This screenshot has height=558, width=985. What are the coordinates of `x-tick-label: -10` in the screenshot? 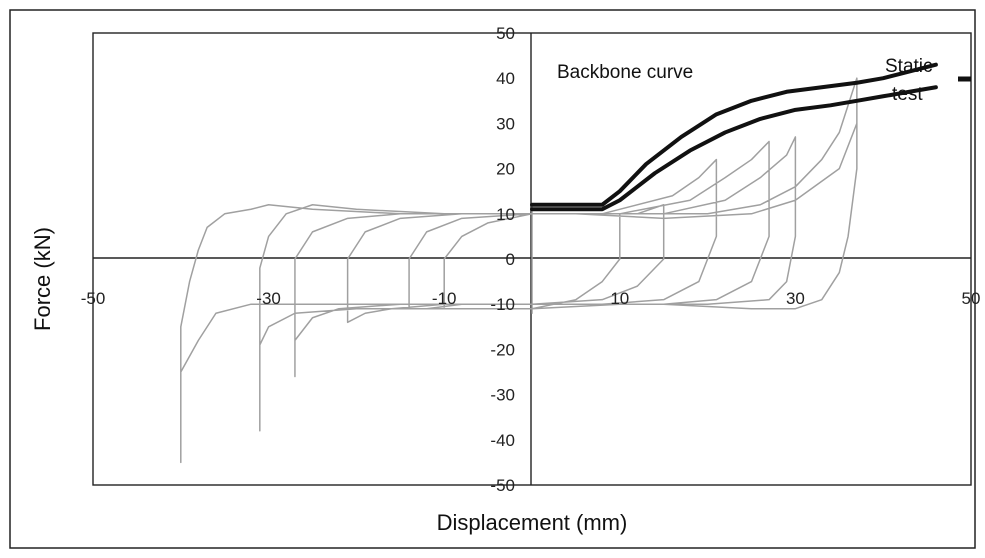 It's located at (444, 298).